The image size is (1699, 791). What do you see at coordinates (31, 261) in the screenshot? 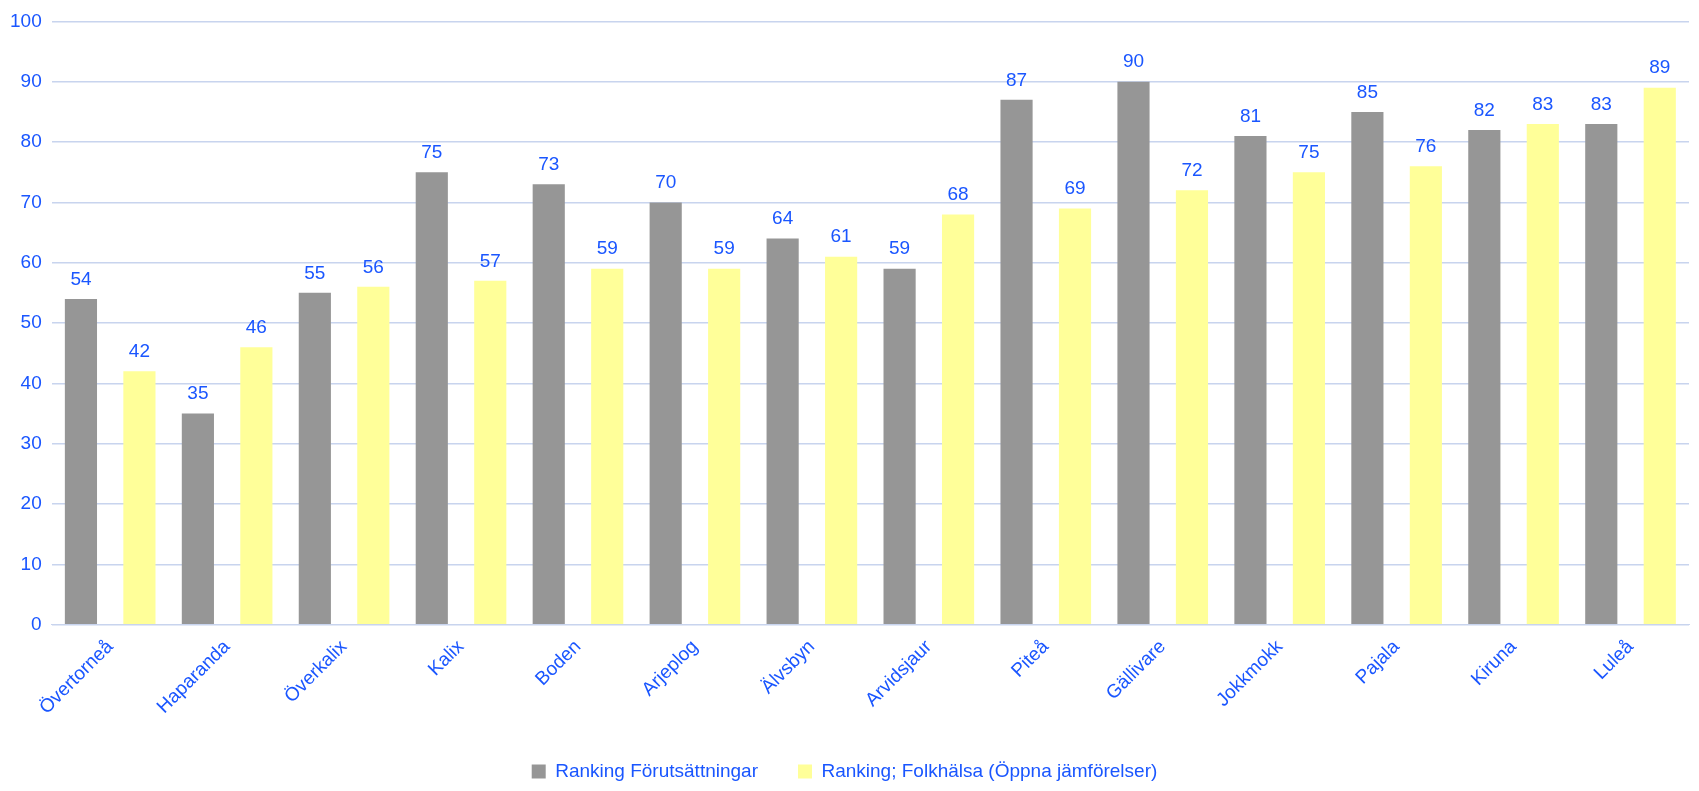
I see `y-tick-label: 60` at bounding box center [31, 261].